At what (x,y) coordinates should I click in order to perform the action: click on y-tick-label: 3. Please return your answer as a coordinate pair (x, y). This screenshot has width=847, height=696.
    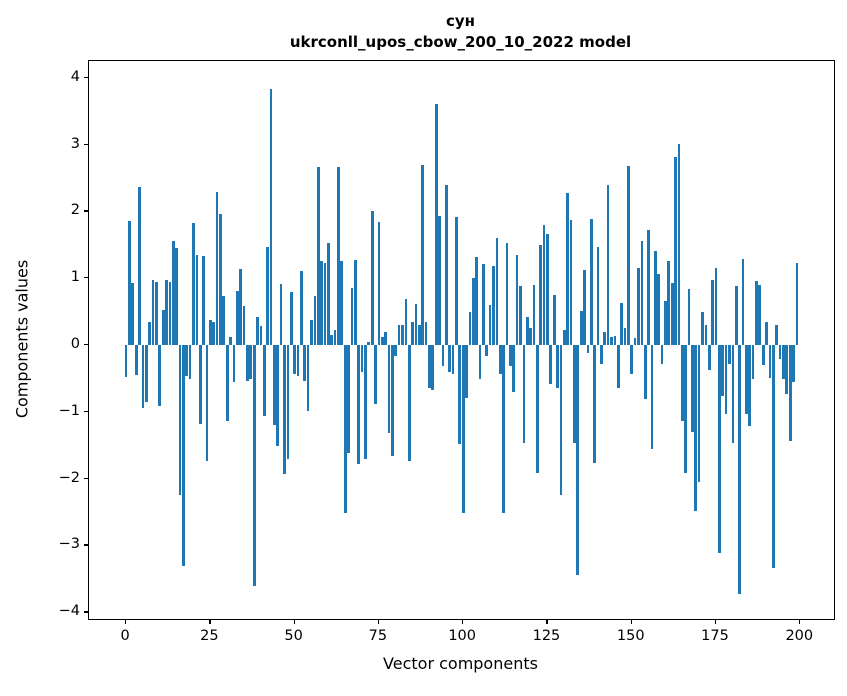
    Looking at the image, I should click on (75, 143).